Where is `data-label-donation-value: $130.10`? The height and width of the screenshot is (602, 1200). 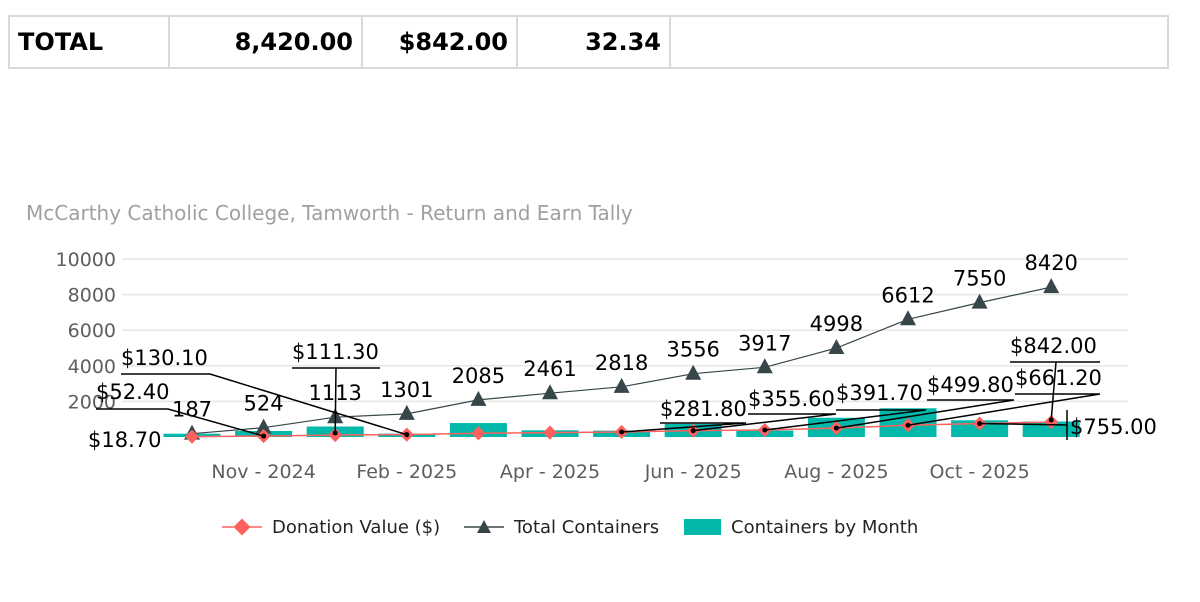
data-label-donation-value: $130.10 is located at coordinates (164, 358).